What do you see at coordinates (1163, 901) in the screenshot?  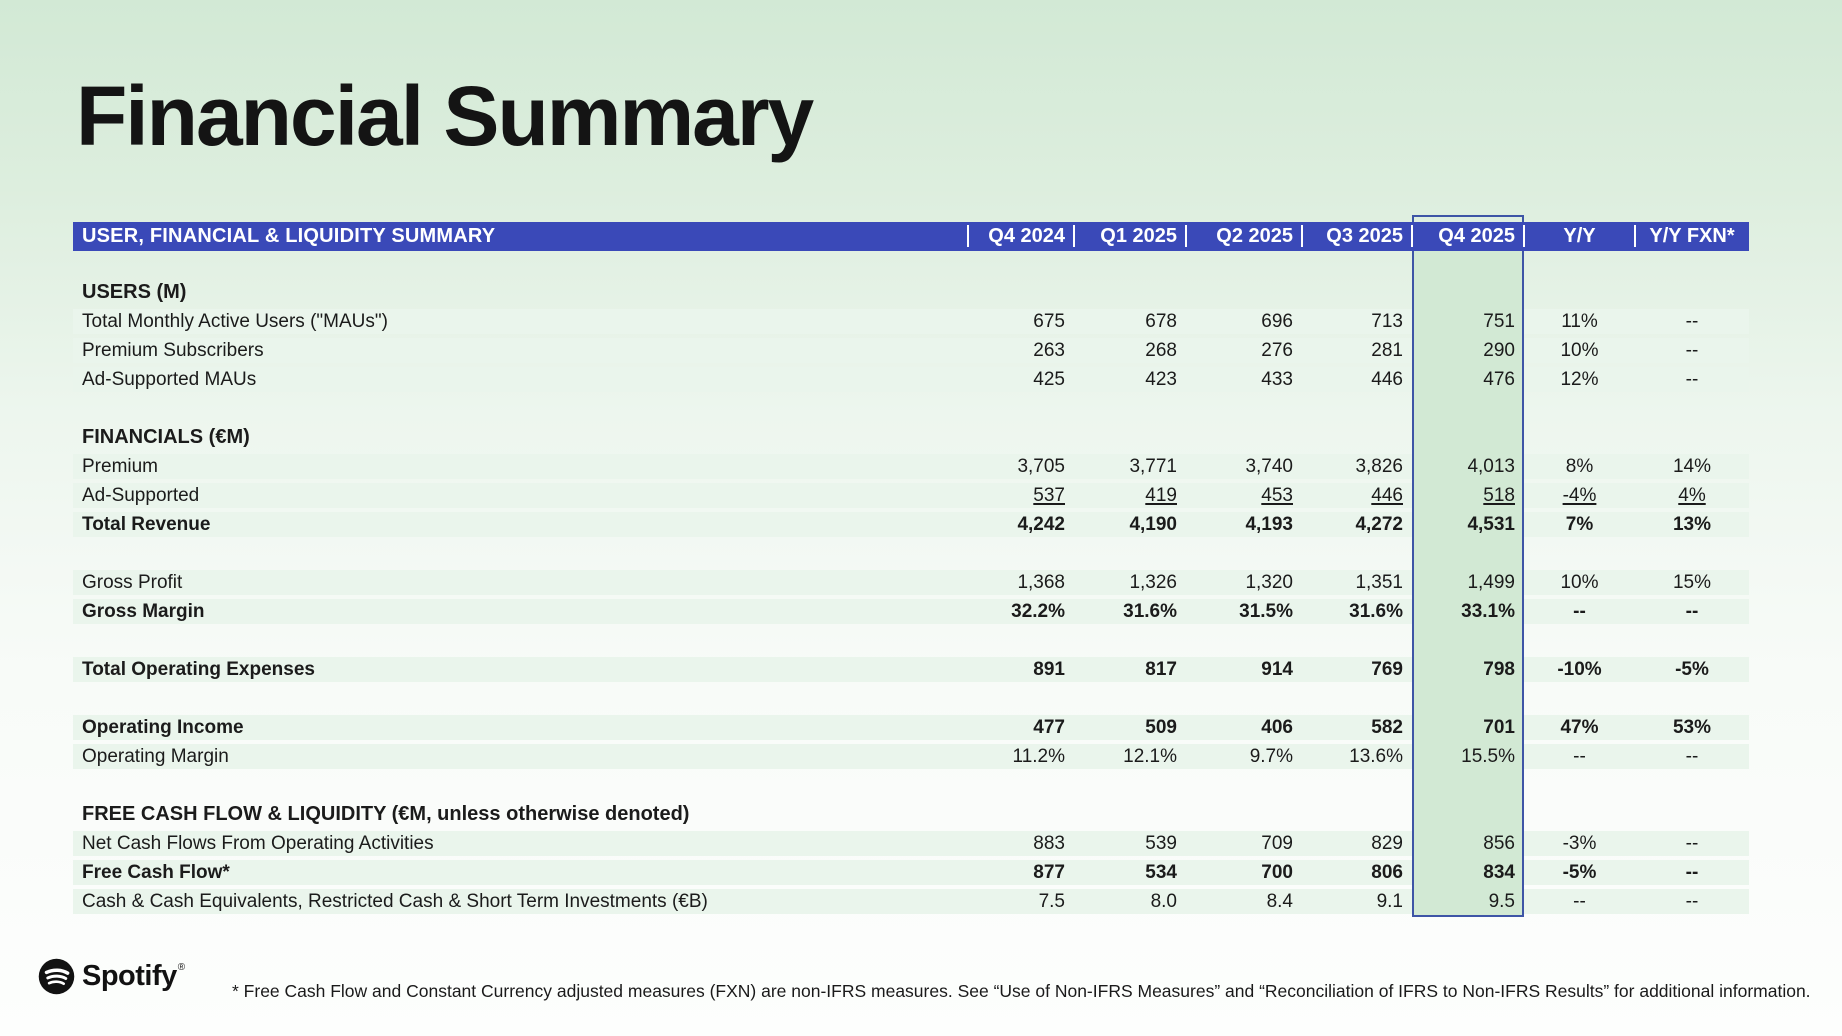 I see `cell-value: 8.0` at bounding box center [1163, 901].